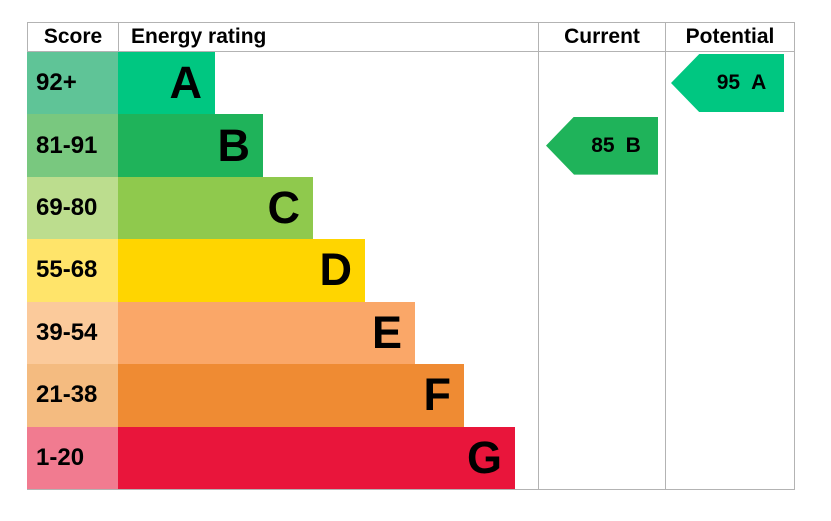  Describe the element at coordinates (72, 457) in the screenshot. I see `band-score-cell: 1-20` at that location.